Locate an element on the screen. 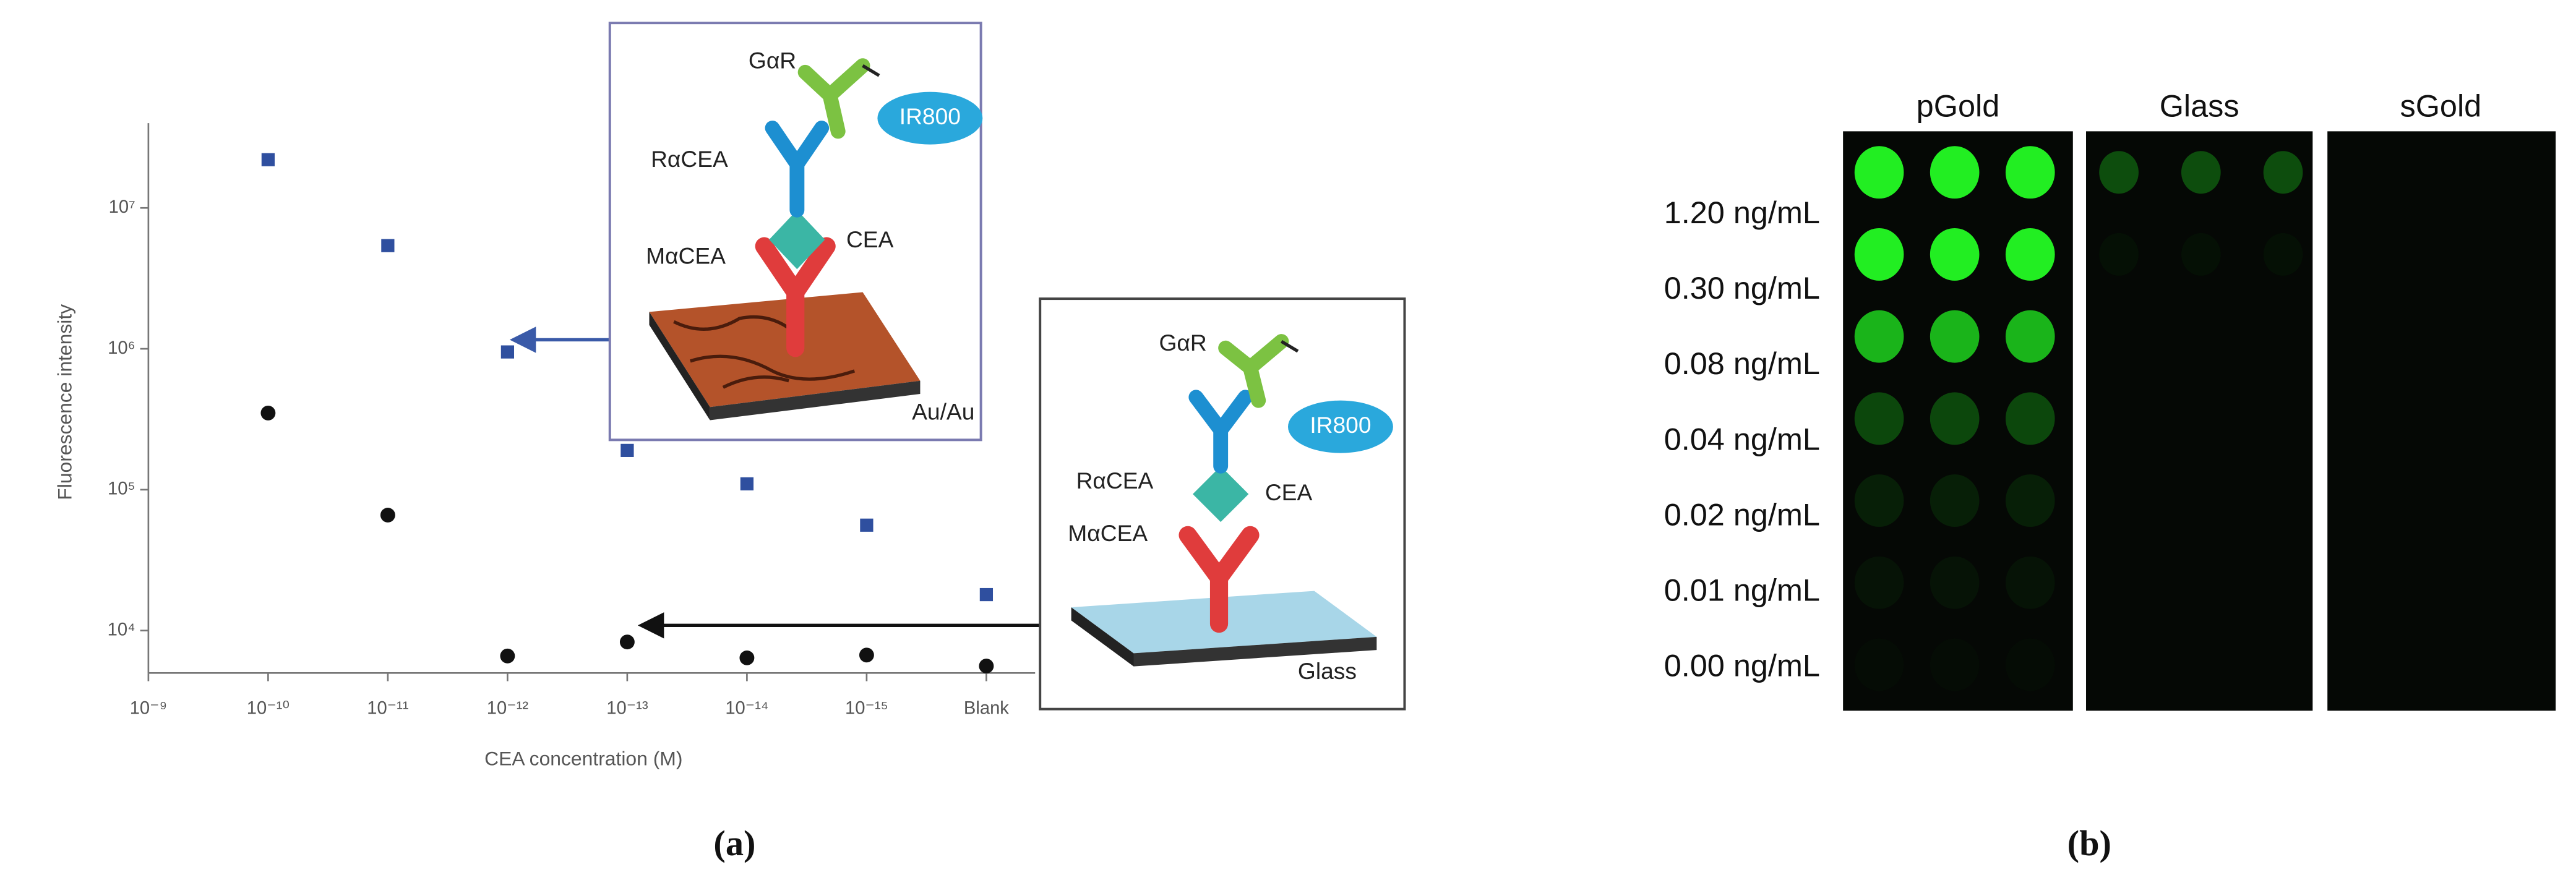 This screenshot has width=2576, height=888. image-sgold is located at coordinates (2441, 421).